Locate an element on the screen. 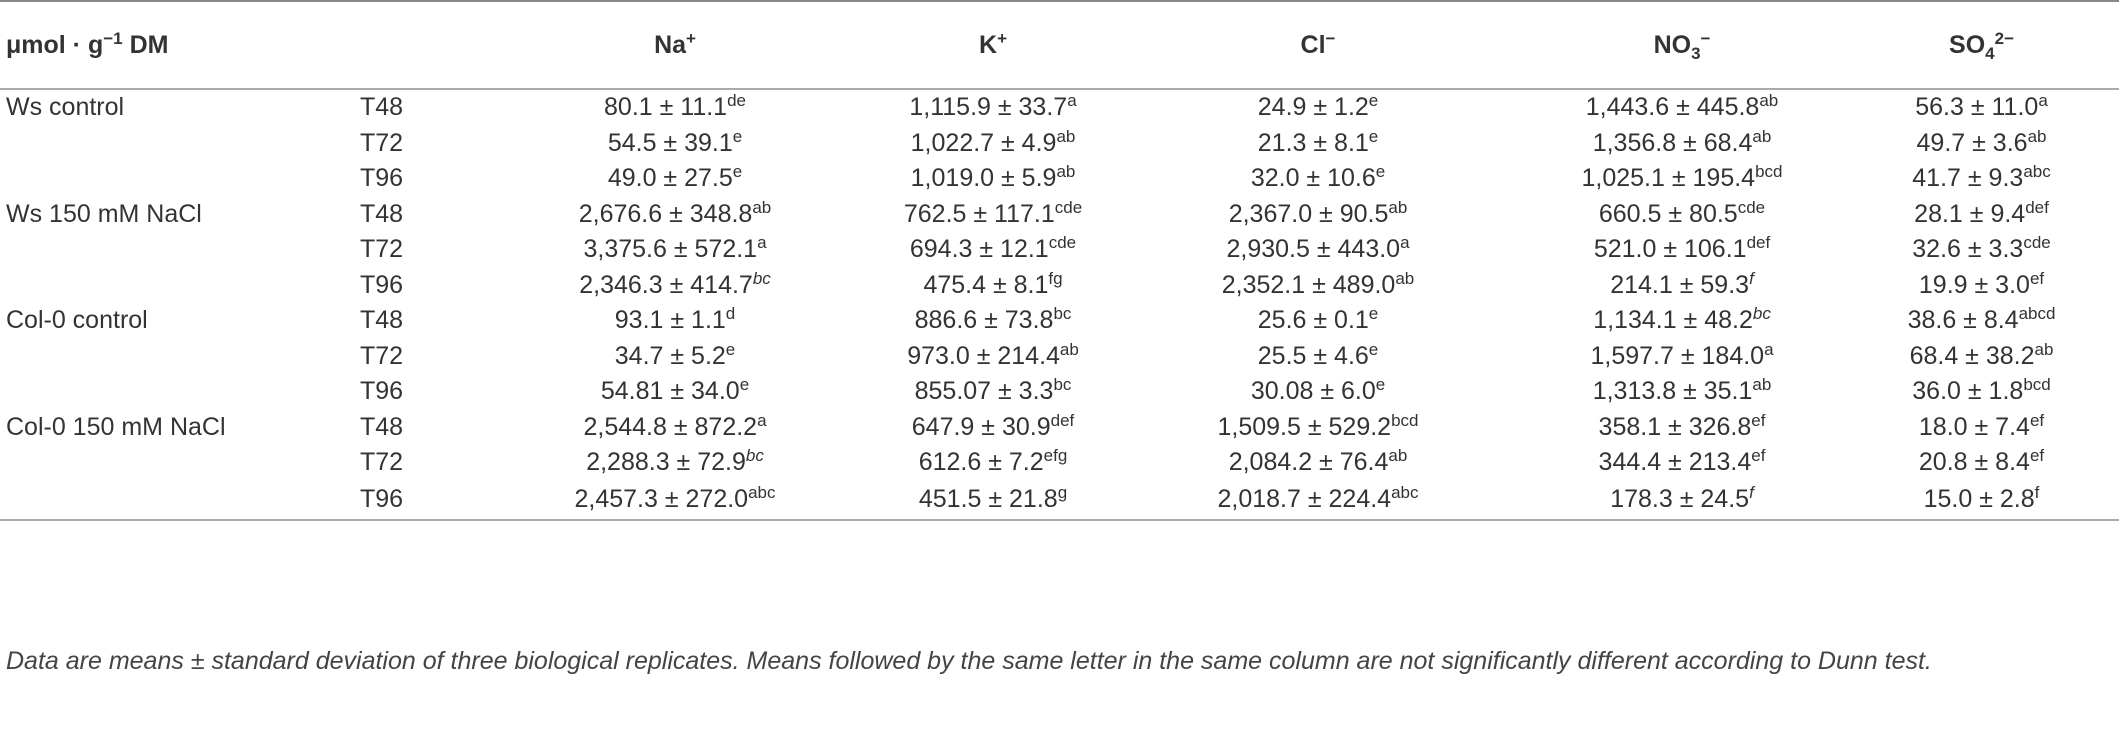 The width and height of the screenshot is (2119, 754). time-label: T48 is located at coordinates (382, 426).